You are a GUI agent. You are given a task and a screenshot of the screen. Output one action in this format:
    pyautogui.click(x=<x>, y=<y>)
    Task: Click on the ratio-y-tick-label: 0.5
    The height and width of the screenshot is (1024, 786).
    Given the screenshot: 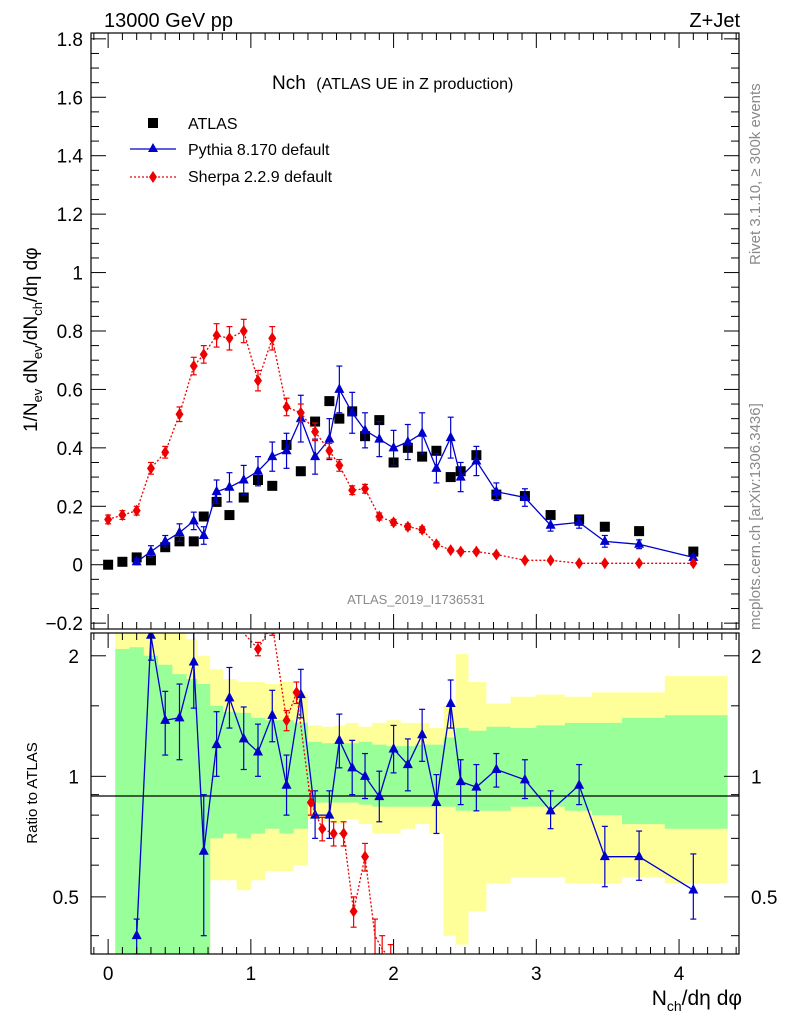 What is the action you would take?
    pyautogui.click(x=66, y=898)
    